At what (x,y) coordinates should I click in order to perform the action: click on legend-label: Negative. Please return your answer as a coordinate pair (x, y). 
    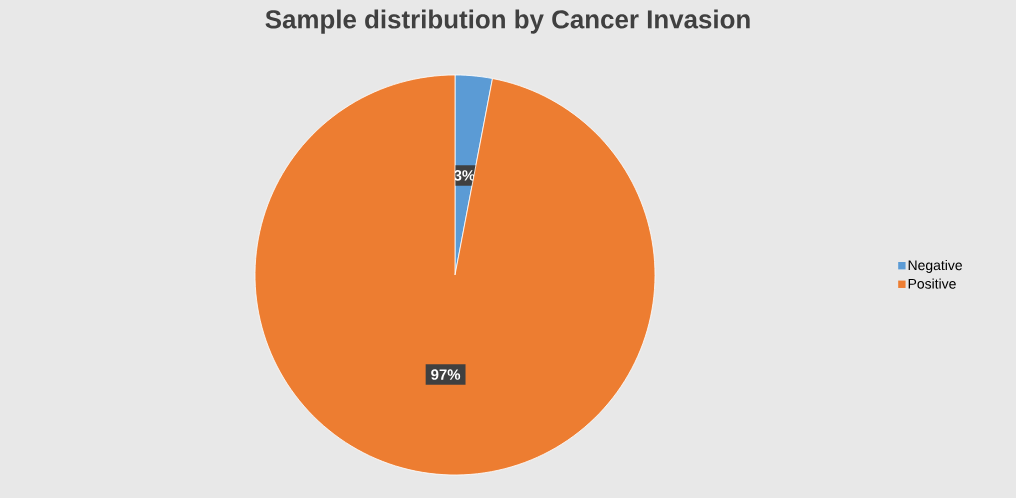
    Looking at the image, I should click on (935, 266).